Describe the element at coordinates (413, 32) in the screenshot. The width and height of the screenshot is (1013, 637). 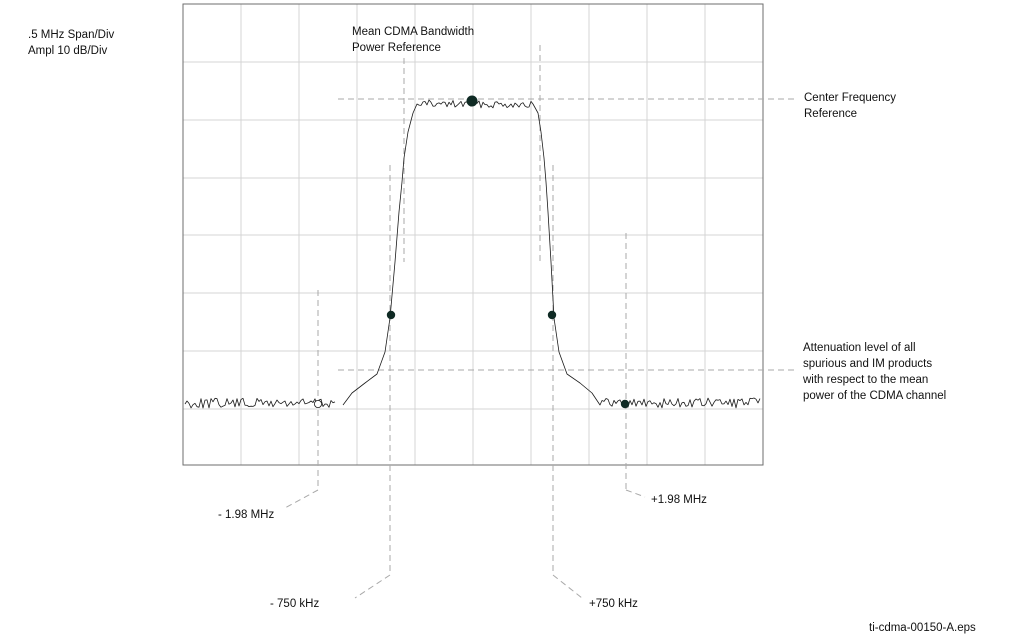
I see `mean-label-line1: Mean CDMA Bandwidth` at that location.